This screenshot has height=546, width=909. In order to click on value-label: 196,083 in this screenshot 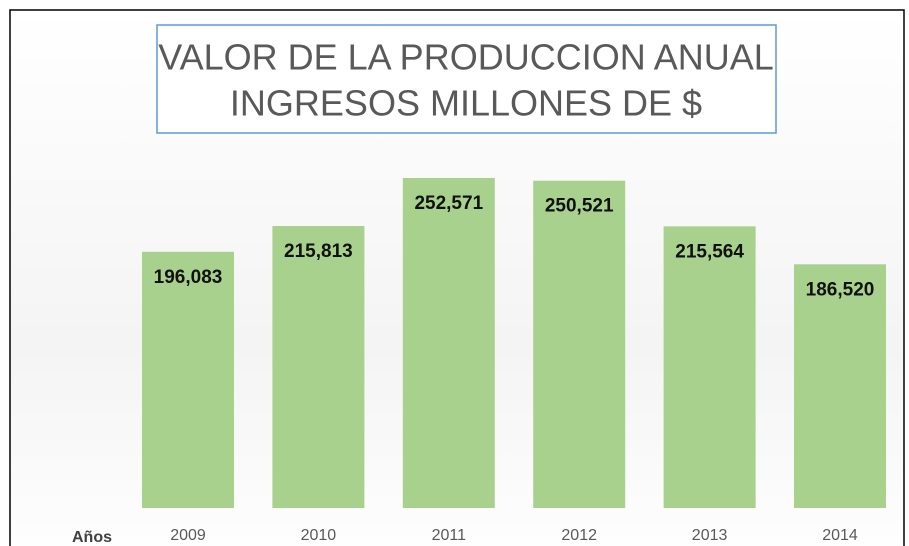, I will do `click(188, 277)`.